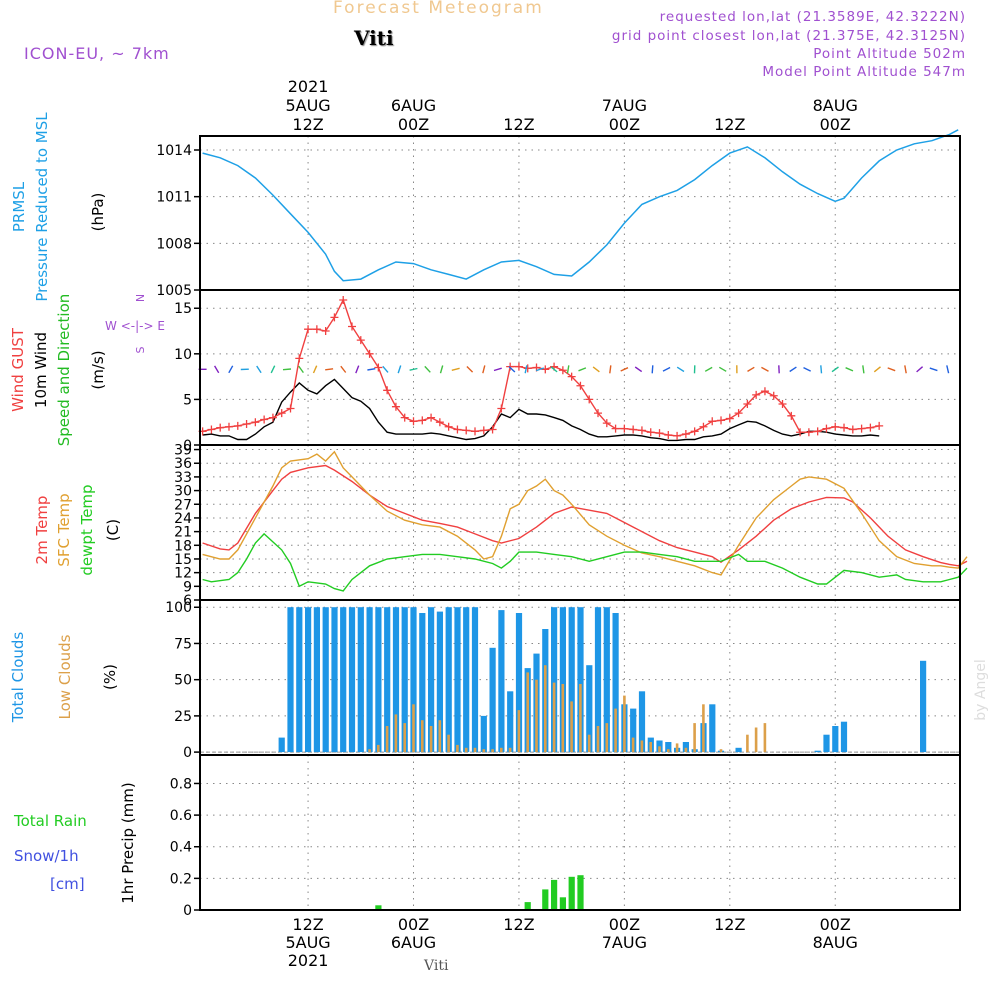 The height and width of the screenshot is (1000, 1000). Describe the element at coordinates (50, 821) in the screenshot. I see `rain-label: Total Rain` at that location.